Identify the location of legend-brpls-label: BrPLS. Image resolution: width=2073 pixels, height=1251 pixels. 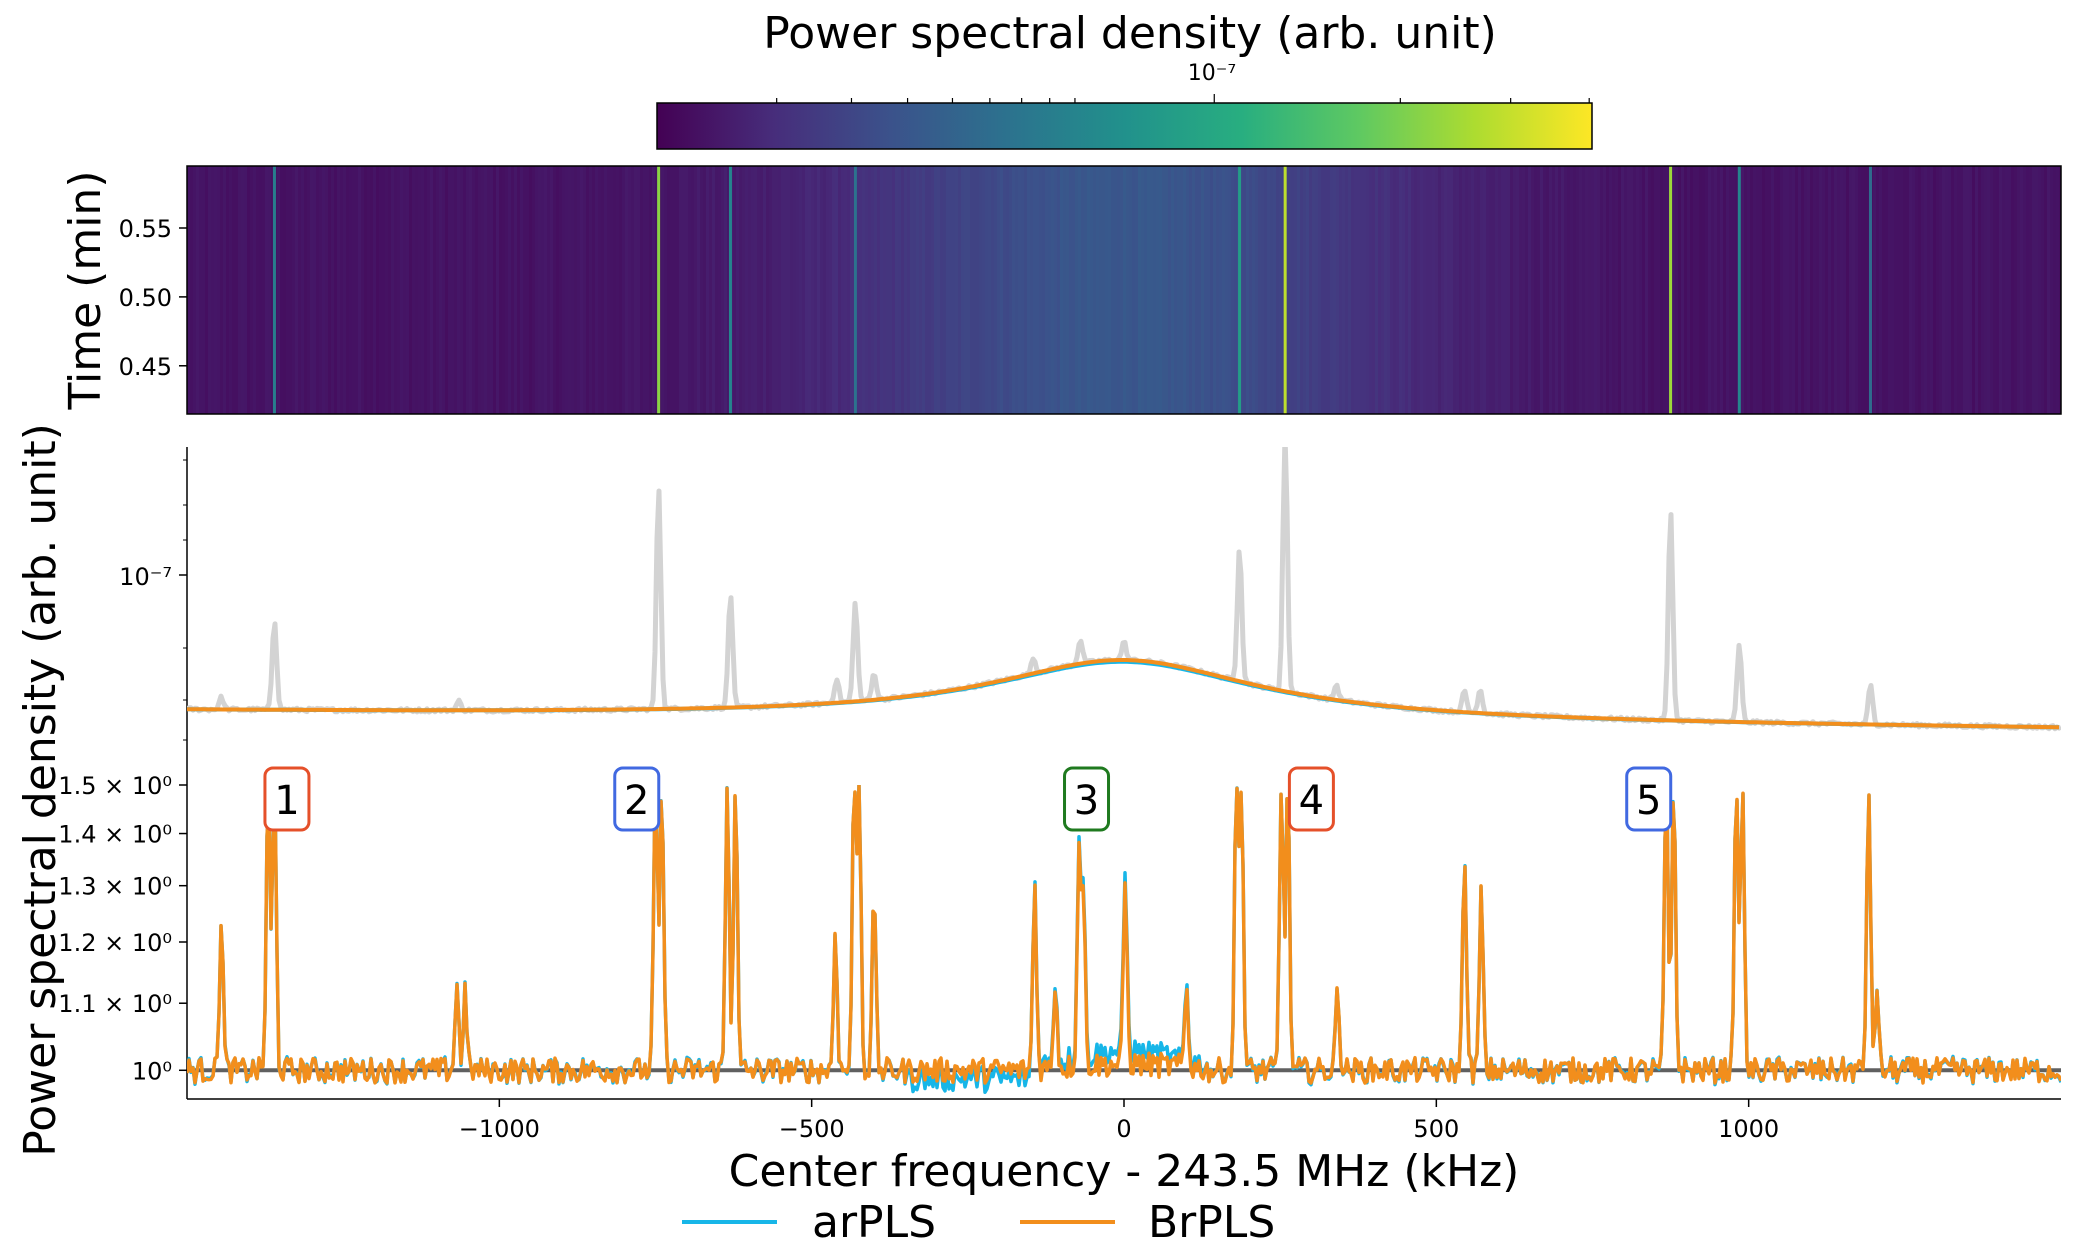
(1211, 1222).